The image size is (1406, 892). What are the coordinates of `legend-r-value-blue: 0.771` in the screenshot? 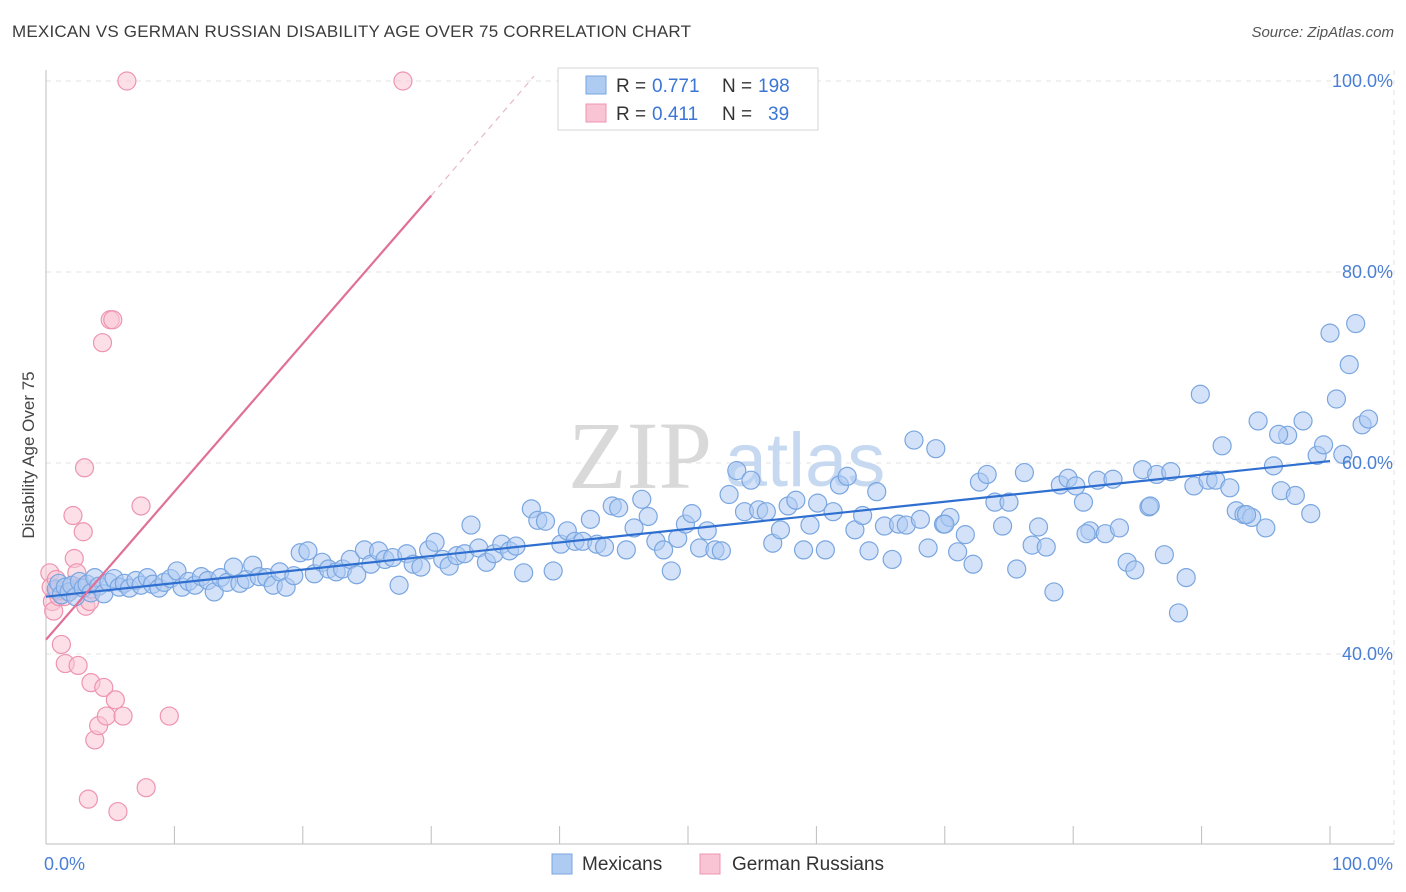 It's located at (676, 86).